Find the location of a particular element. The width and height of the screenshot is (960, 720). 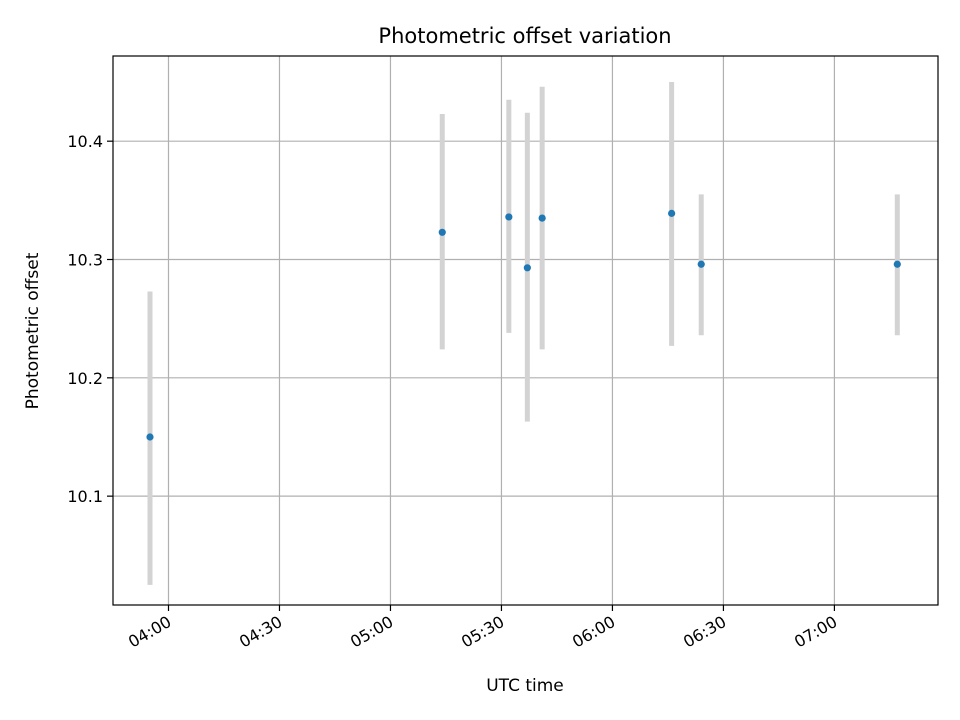

y-tick-label: 10.2 is located at coordinates (85, 378).